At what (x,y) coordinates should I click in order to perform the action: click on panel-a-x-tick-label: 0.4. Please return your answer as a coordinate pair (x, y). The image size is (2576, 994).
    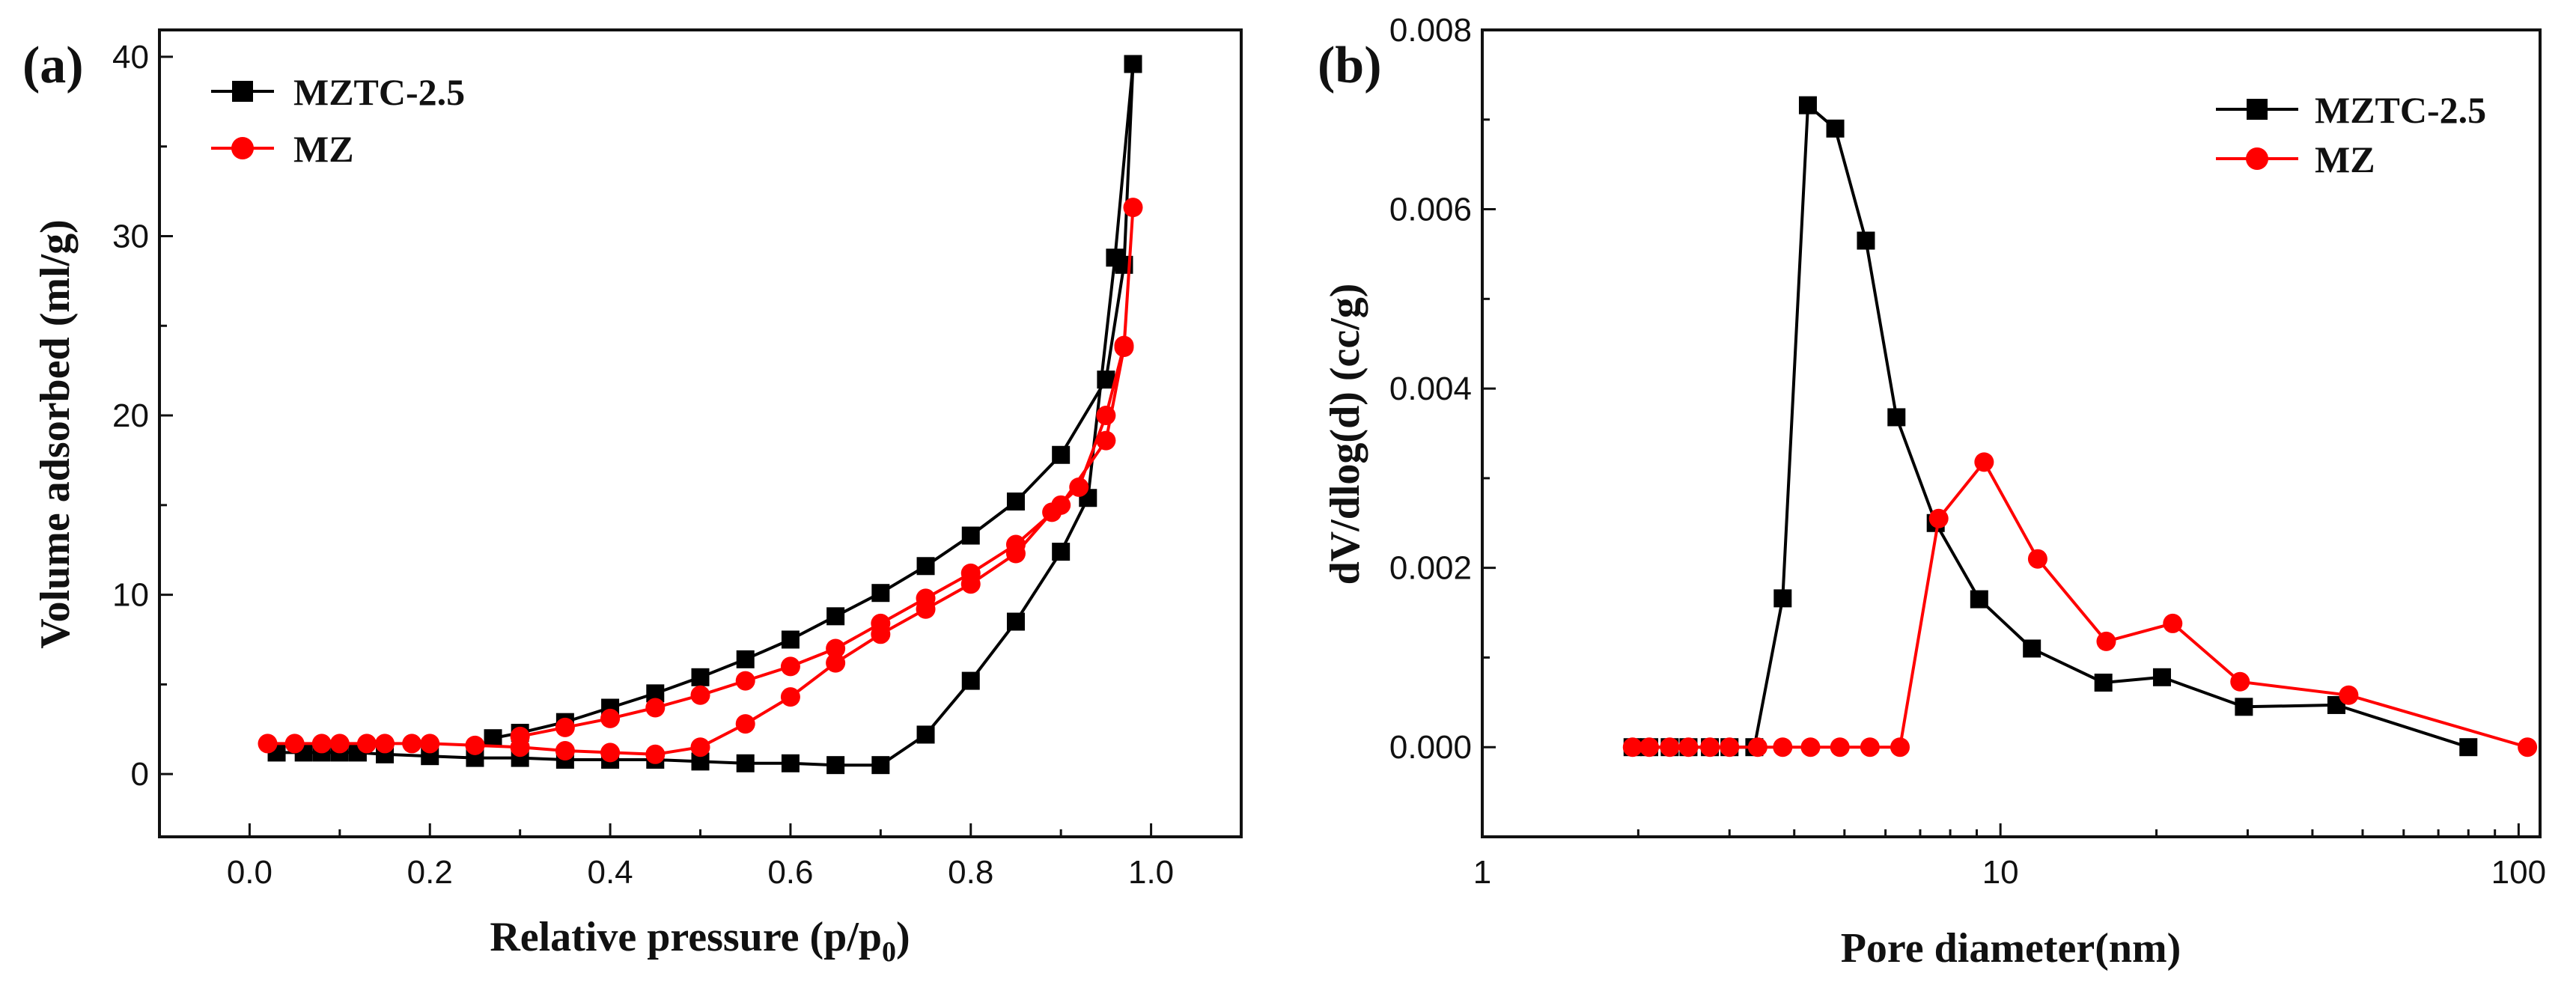
    Looking at the image, I should click on (610, 873).